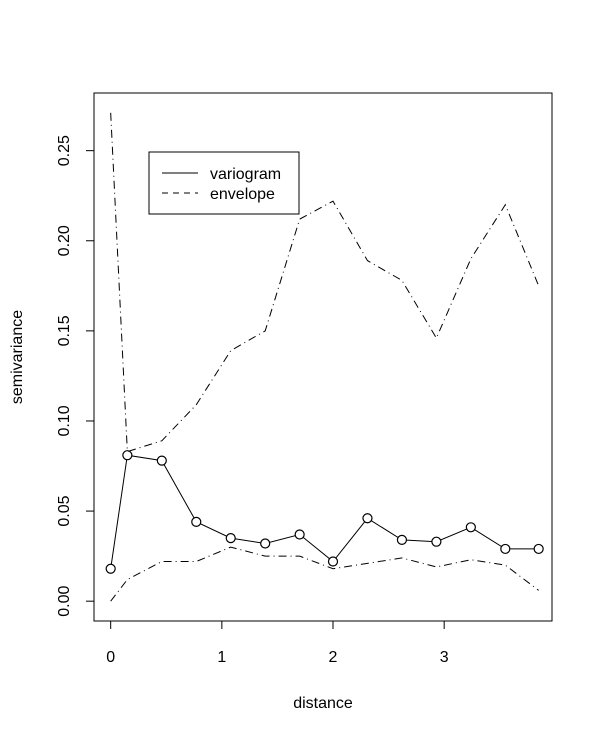 This screenshot has width=600, height=738. What do you see at coordinates (64, 420) in the screenshot?
I see `y-tick-label: 0.10` at bounding box center [64, 420].